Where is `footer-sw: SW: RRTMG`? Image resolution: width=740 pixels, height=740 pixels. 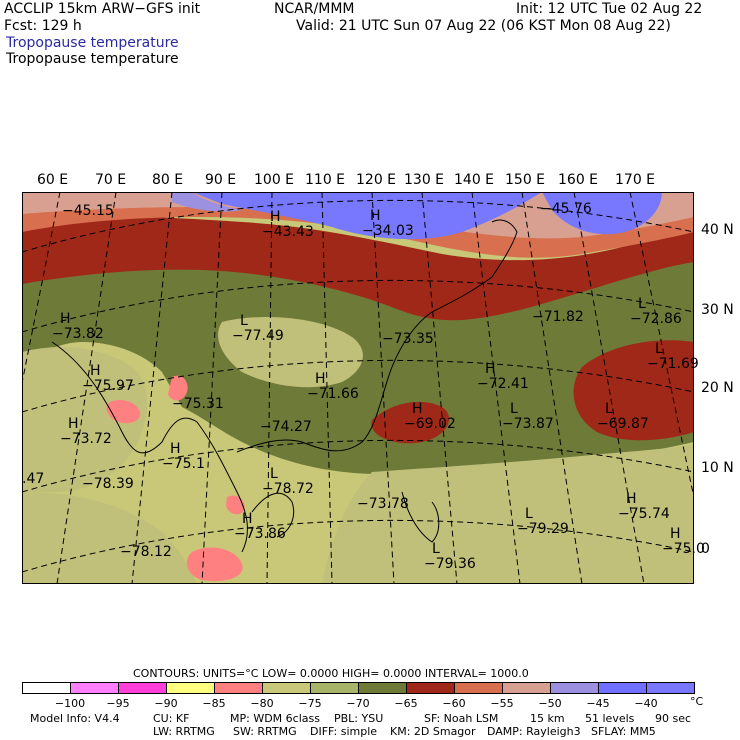 footer-sw: SW: RRTMG is located at coordinates (265, 731).